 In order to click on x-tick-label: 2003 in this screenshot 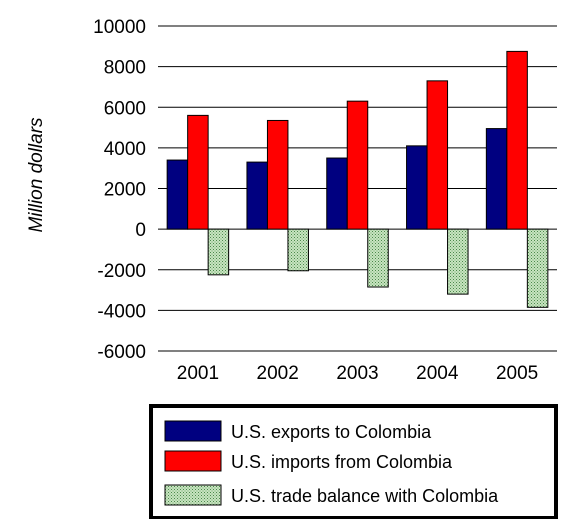, I will do `click(357, 373)`.